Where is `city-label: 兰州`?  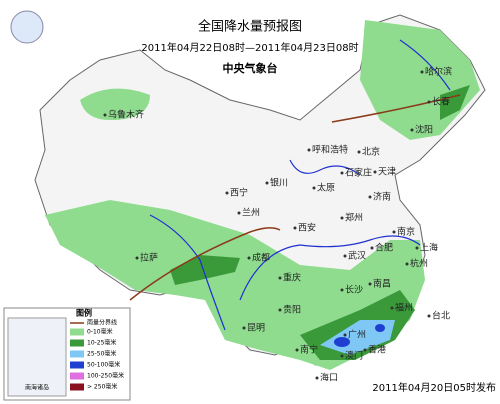
city-label: 兰州 is located at coordinates (251, 213).